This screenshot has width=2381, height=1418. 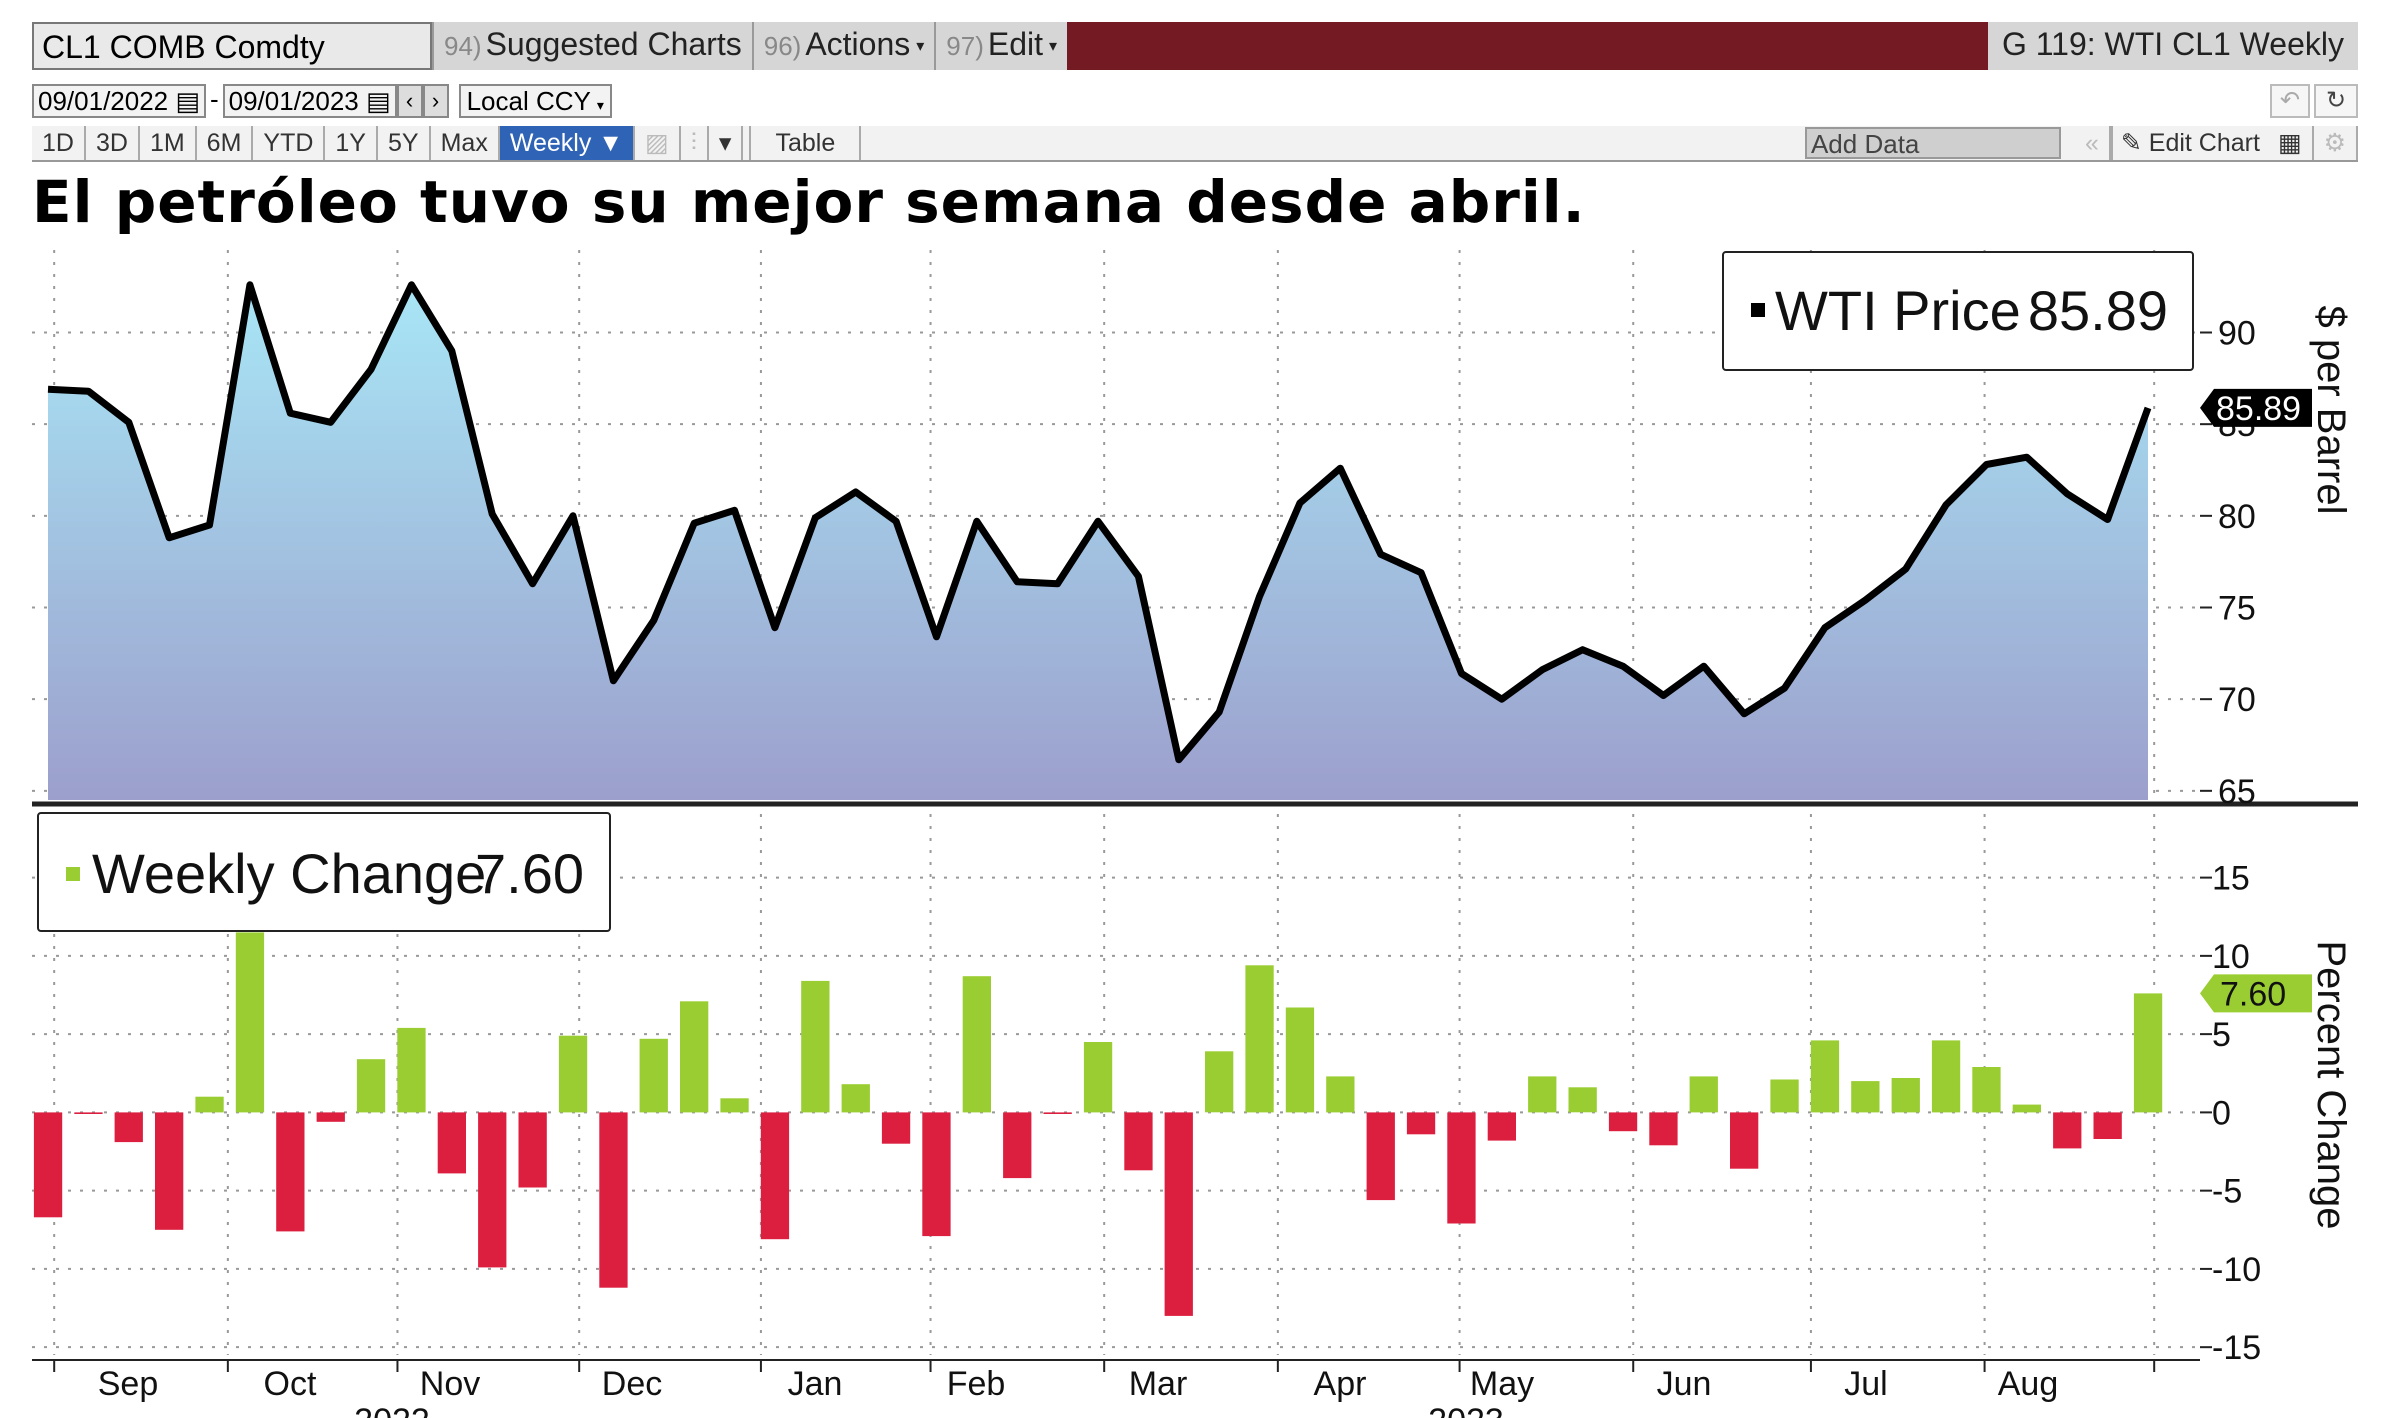 I want to click on percent-axis-label: Percent Change, so click(x=2331, y=1084).